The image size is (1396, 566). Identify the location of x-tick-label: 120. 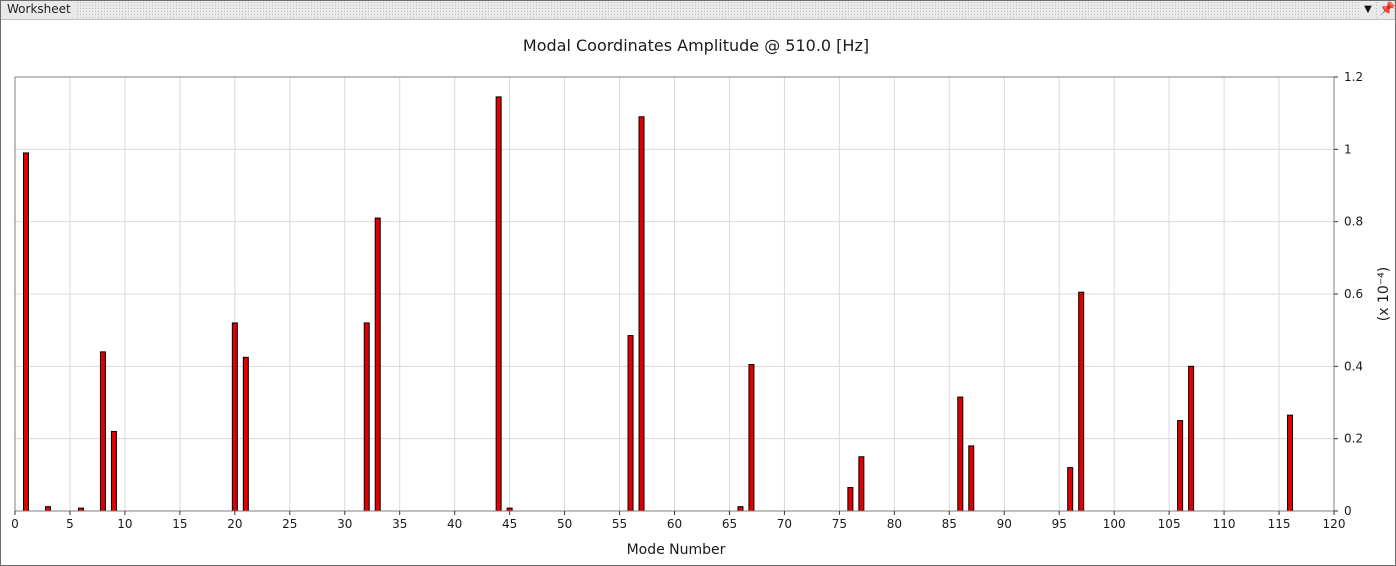
(1334, 524).